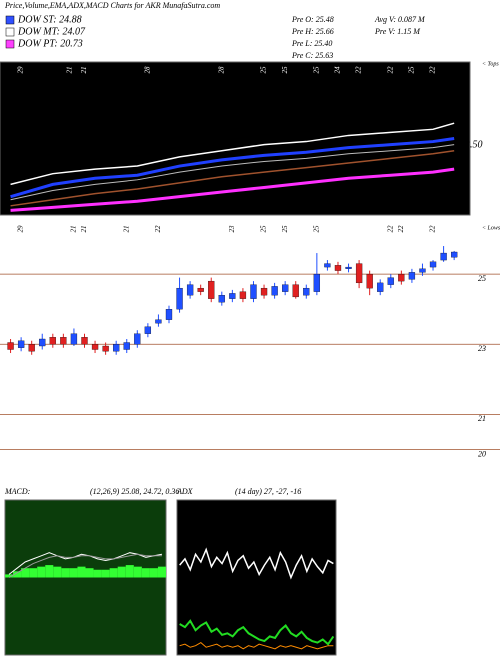 The width and height of the screenshot is (500, 665). Describe the element at coordinates (134, 491) in the screenshot. I see `panel-subtitle: (12,26,9) 25.08, 24.72, 0.36` at that location.